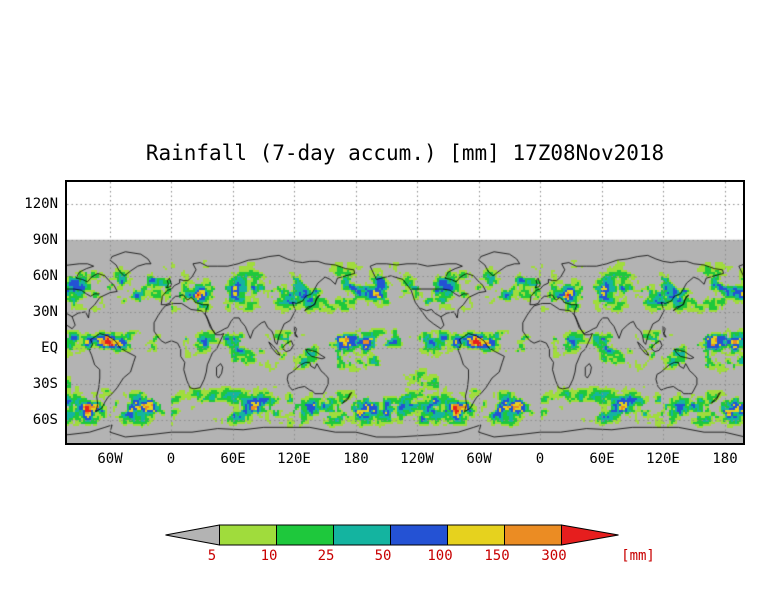  What do you see at coordinates (479, 459) in the screenshot?
I see `lon-tick-60w-2: 60W` at bounding box center [479, 459].